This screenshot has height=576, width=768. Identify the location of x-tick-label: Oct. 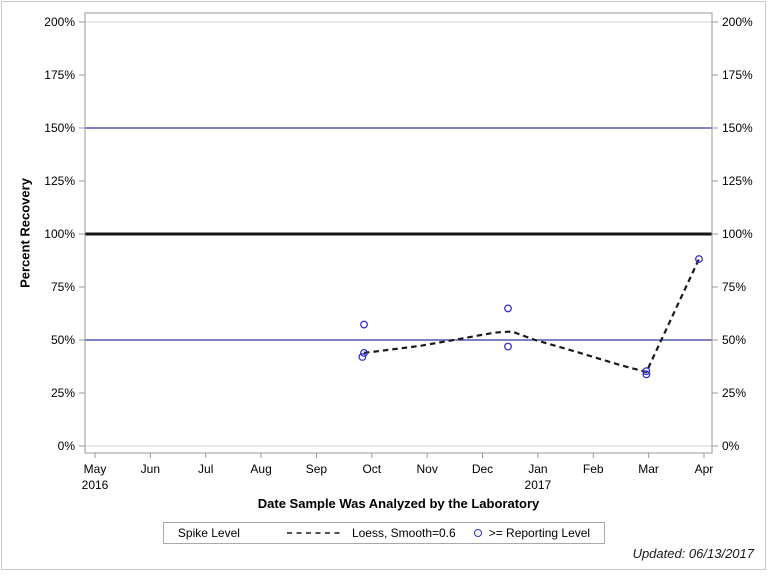
(371, 469).